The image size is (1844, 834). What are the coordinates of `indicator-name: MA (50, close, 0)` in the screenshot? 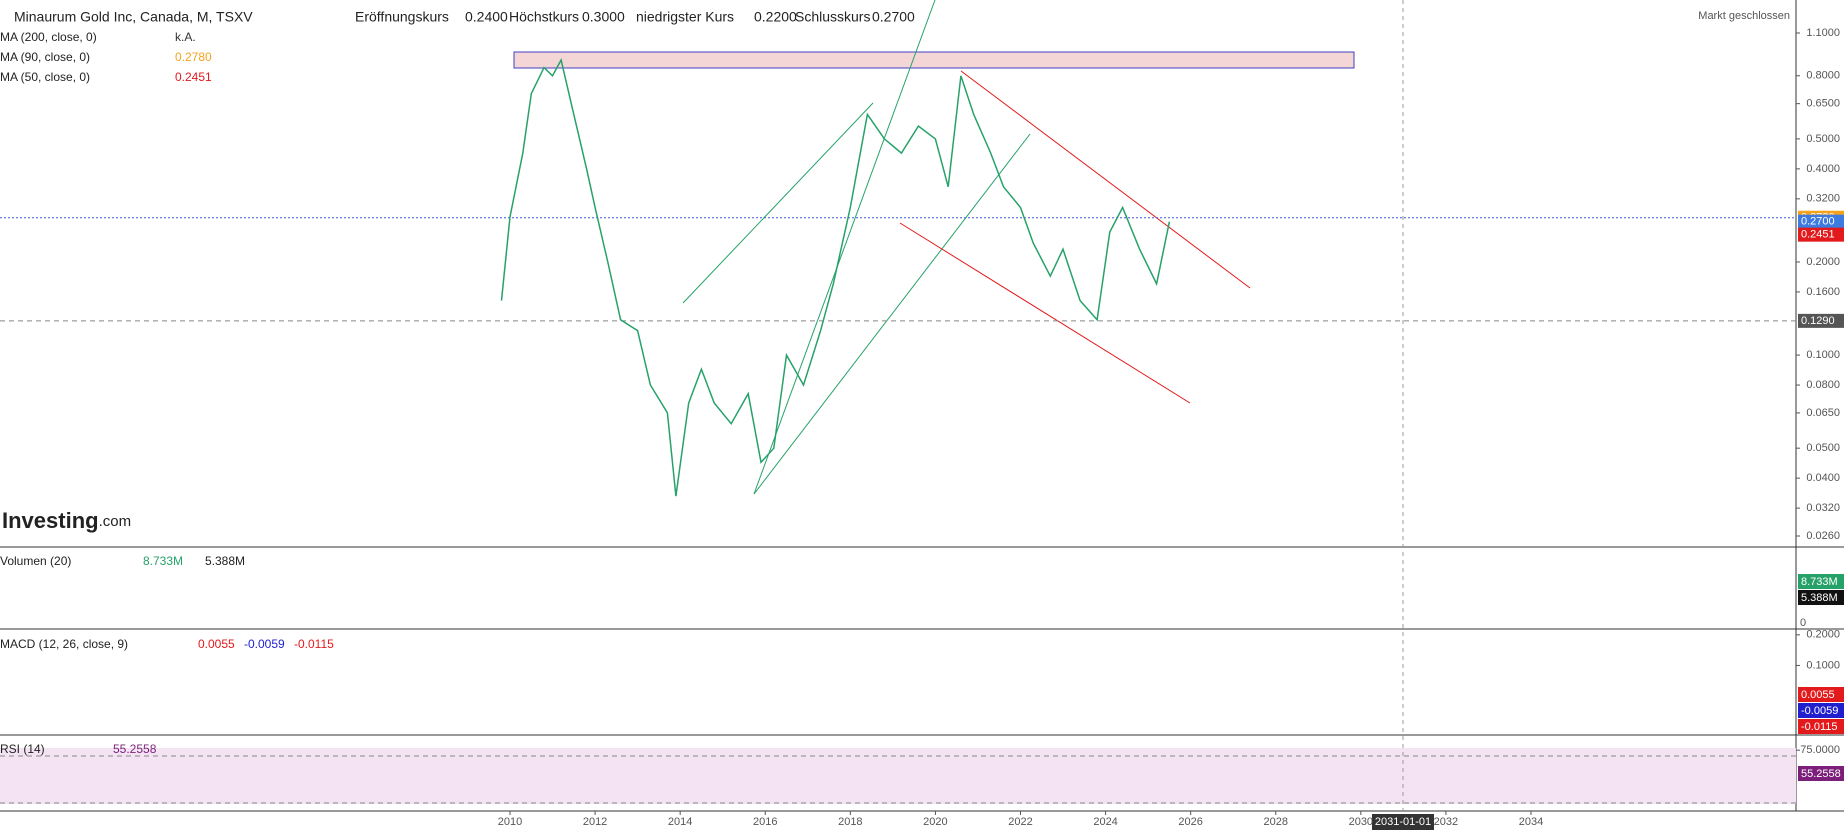 It's located at (45, 77).